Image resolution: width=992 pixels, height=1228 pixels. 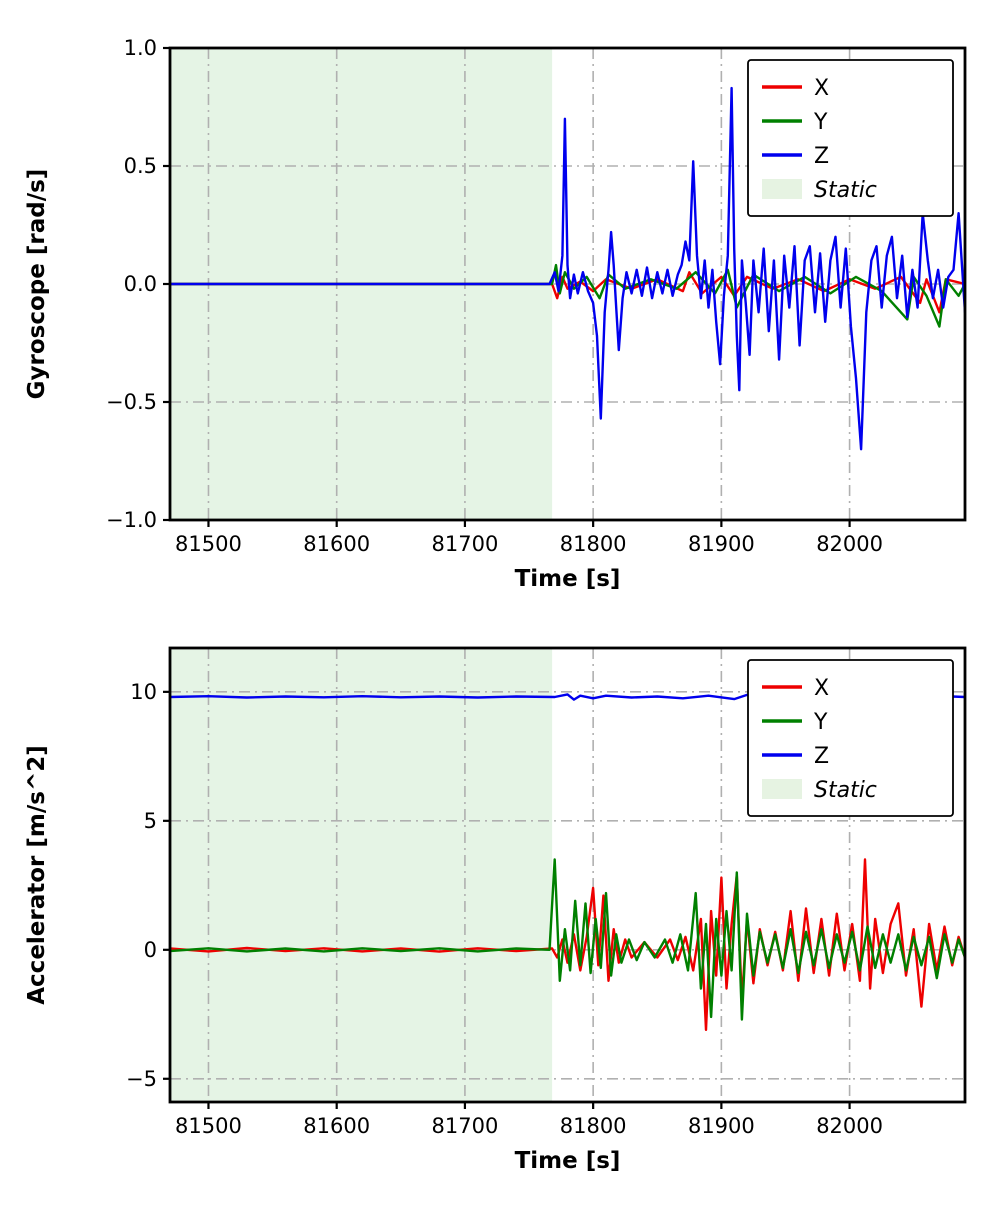 What do you see at coordinates (140, 166) in the screenshot?
I see `y-tick-label: 0.5` at bounding box center [140, 166].